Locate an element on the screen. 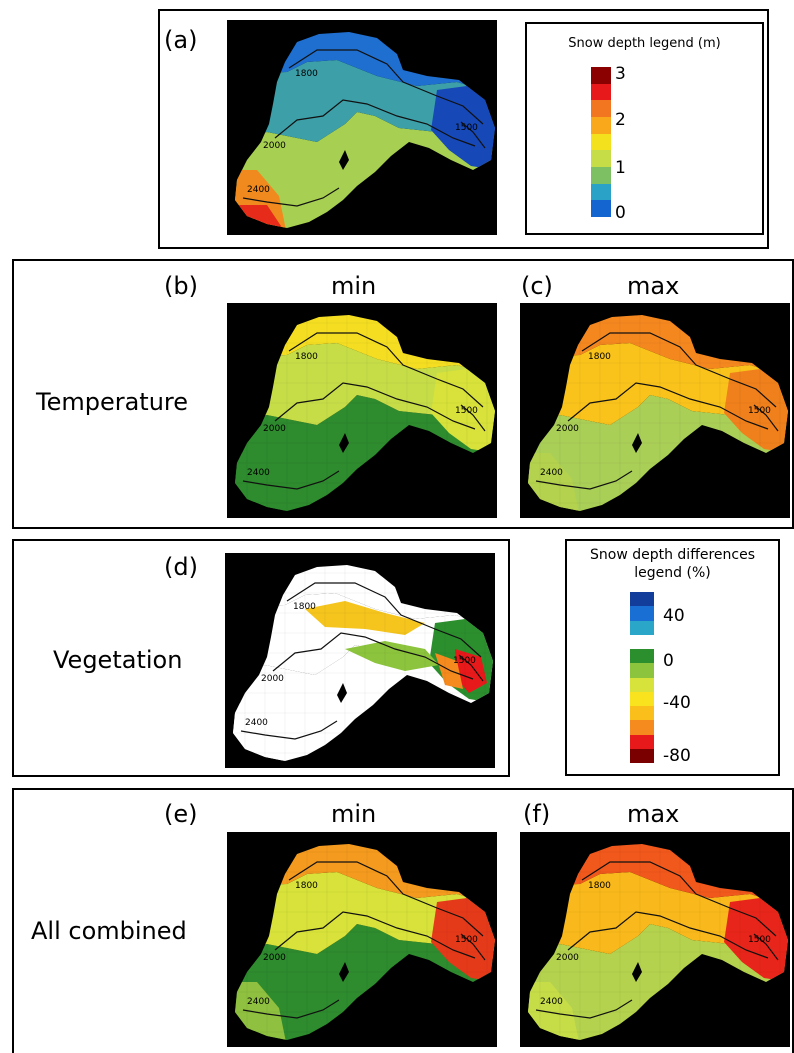 The height and width of the screenshot is (1053, 794). snow-depth-legend is located at coordinates (644, 128).